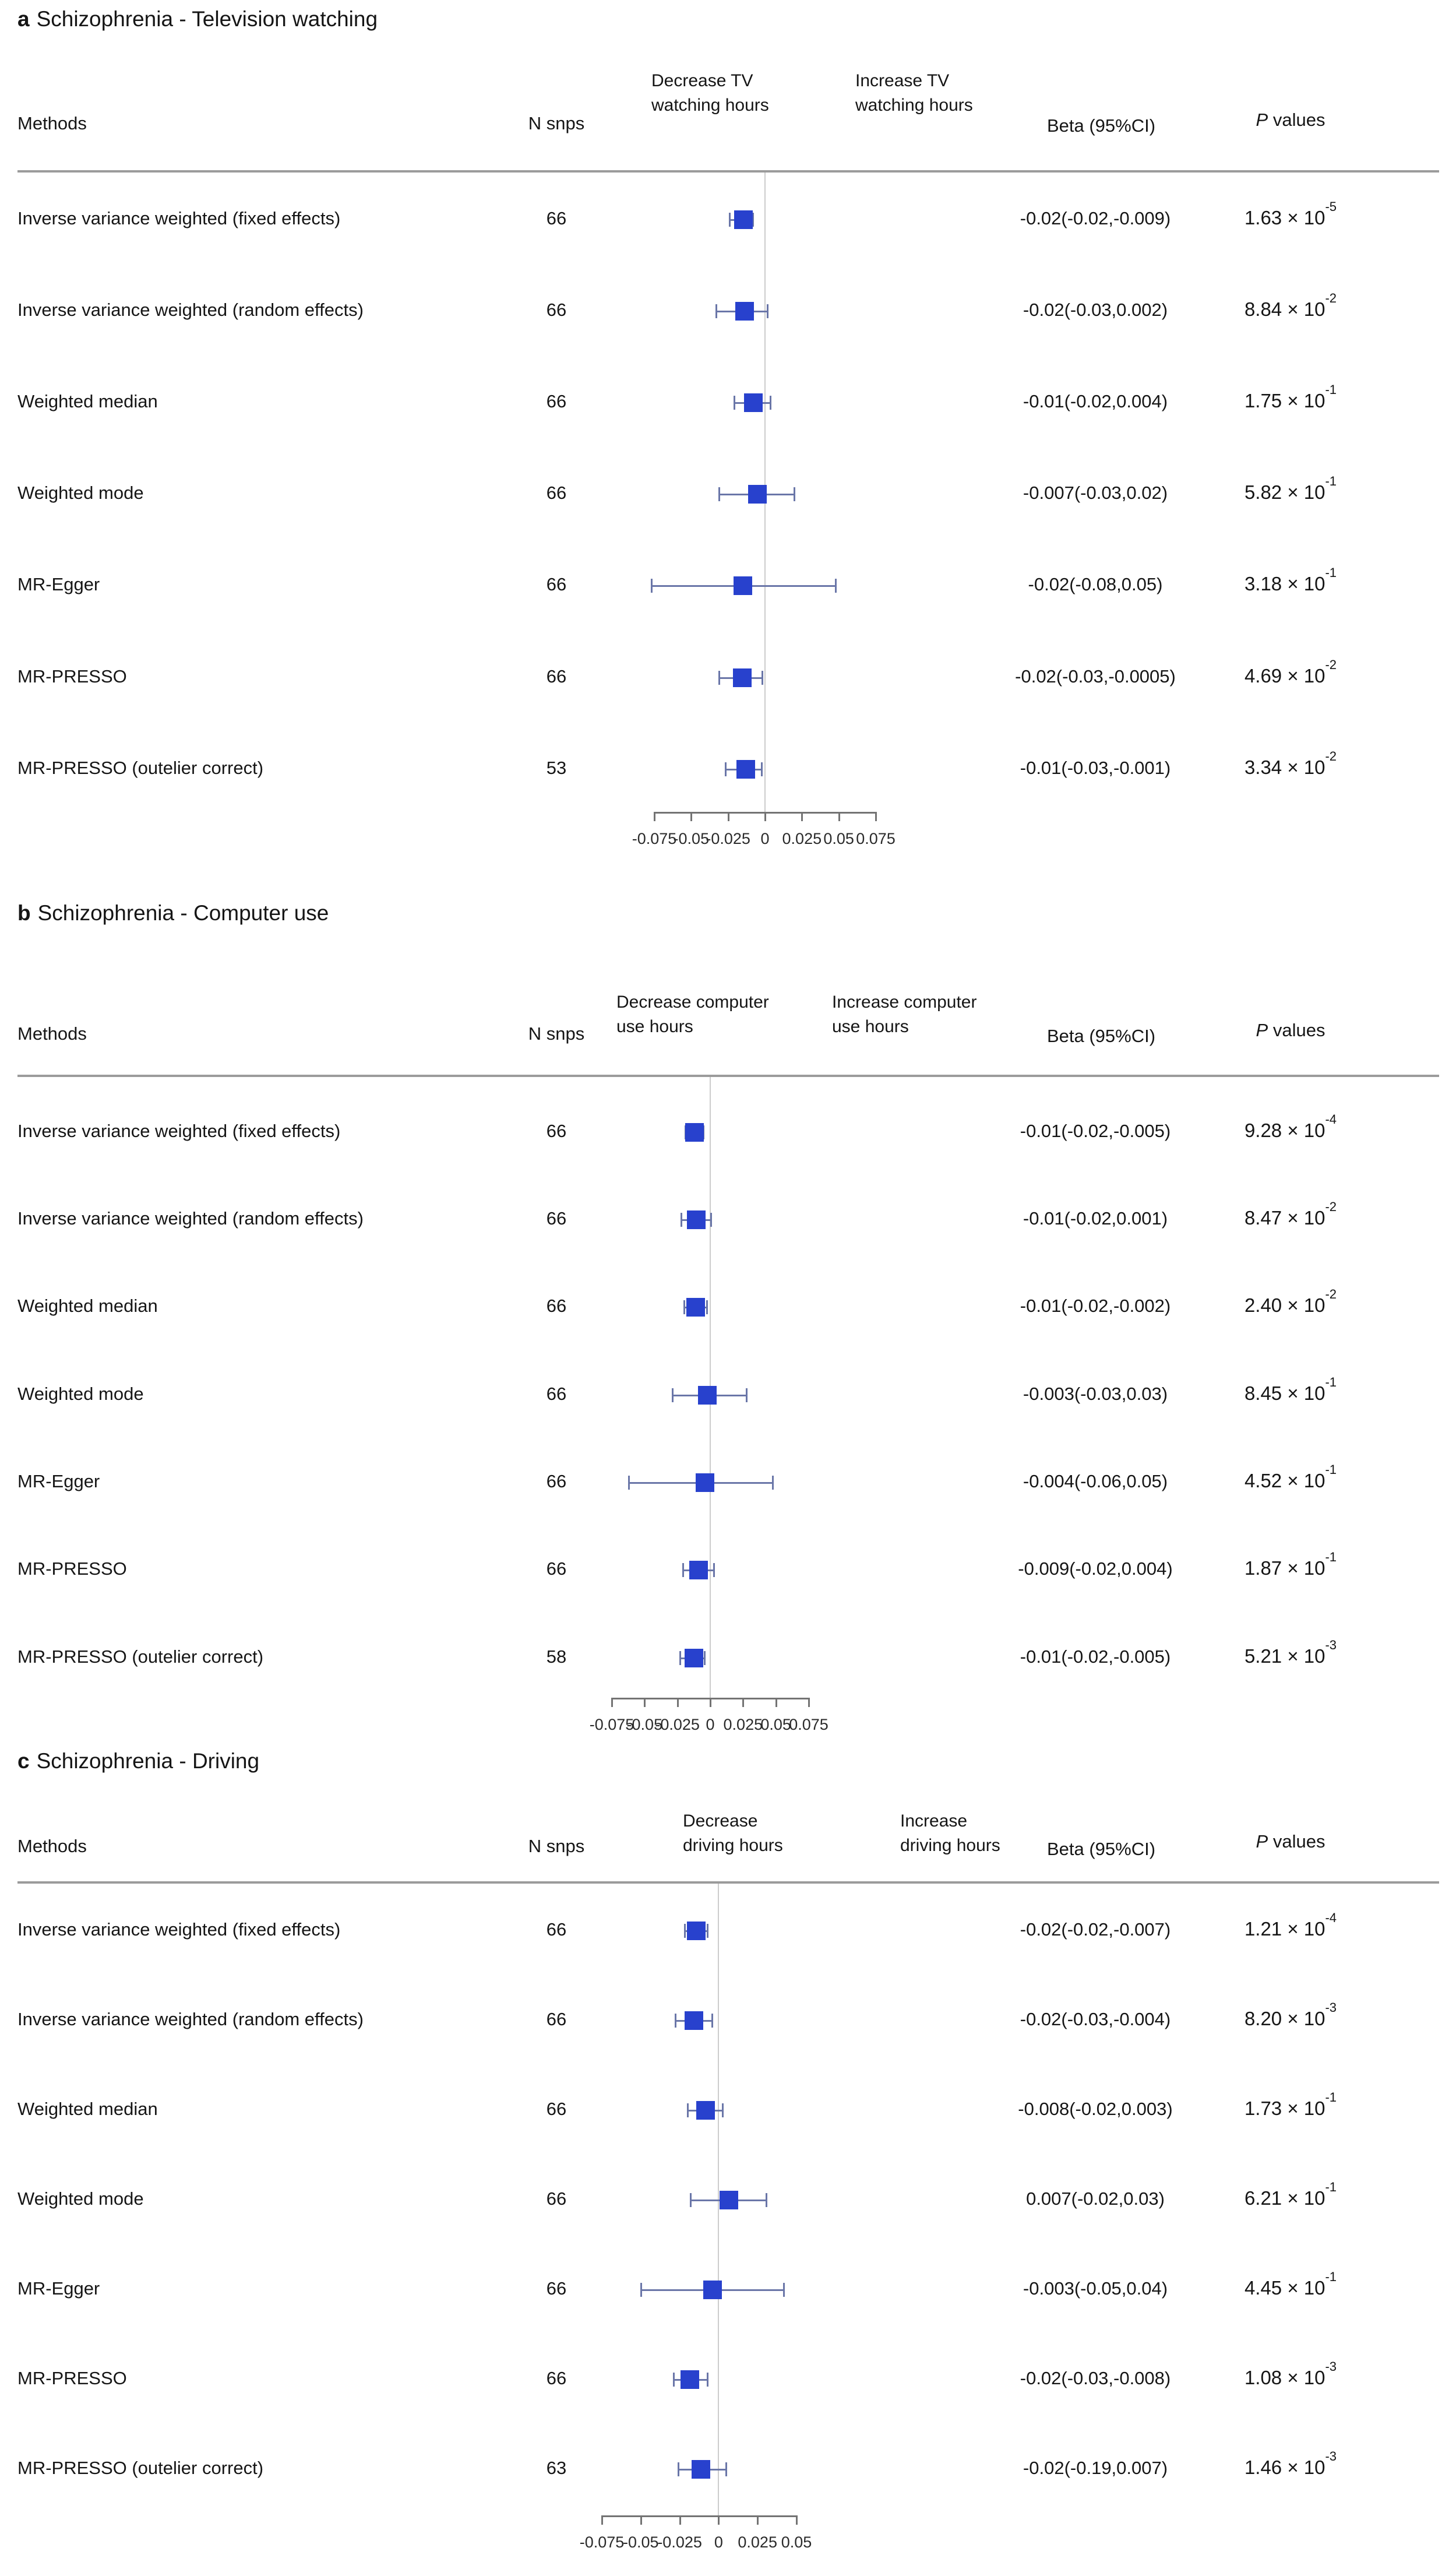  What do you see at coordinates (904, 1002) in the screenshot?
I see `increase-header-line1: Increase computer` at bounding box center [904, 1002].